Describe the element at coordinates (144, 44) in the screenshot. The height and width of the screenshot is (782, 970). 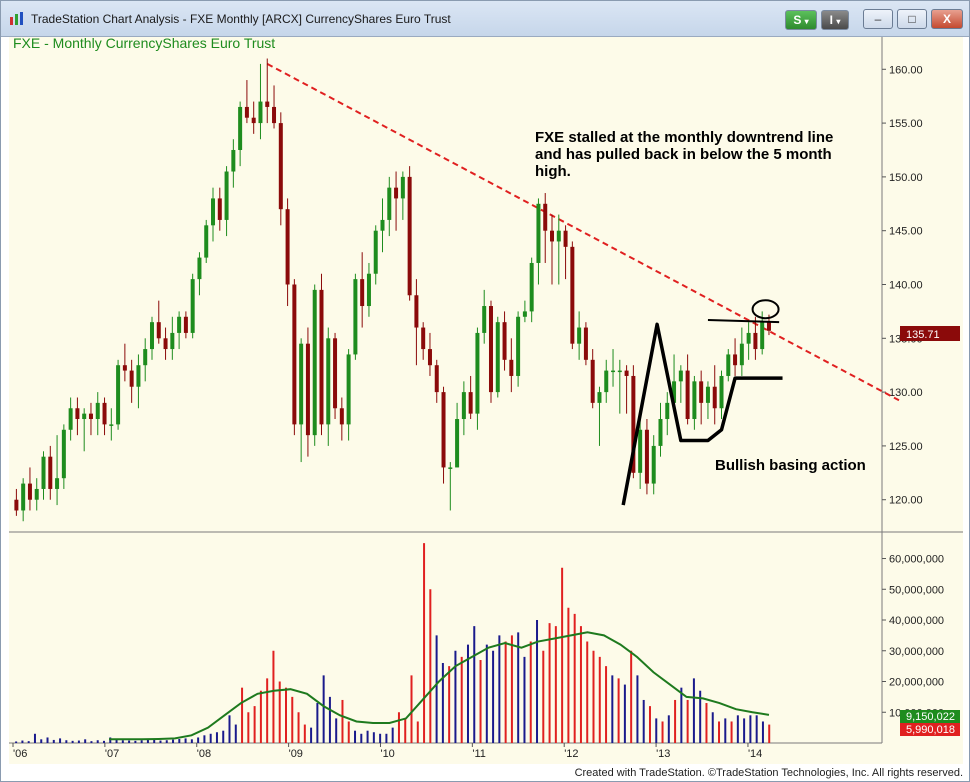
I see `chart-header: FXE - Monthly CurrencyShares Euro Trust` at that location.